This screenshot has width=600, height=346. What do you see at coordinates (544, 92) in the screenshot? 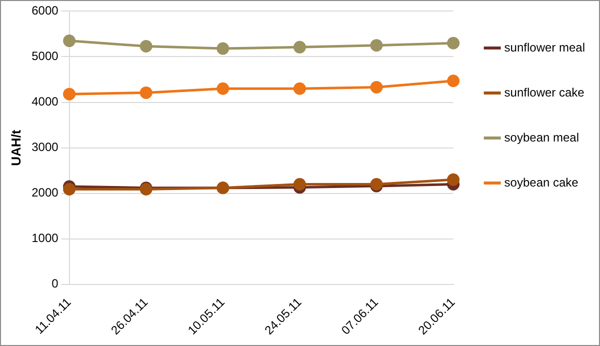
I see `legend-label: sunflower cake` at bounding box center [544, 92].